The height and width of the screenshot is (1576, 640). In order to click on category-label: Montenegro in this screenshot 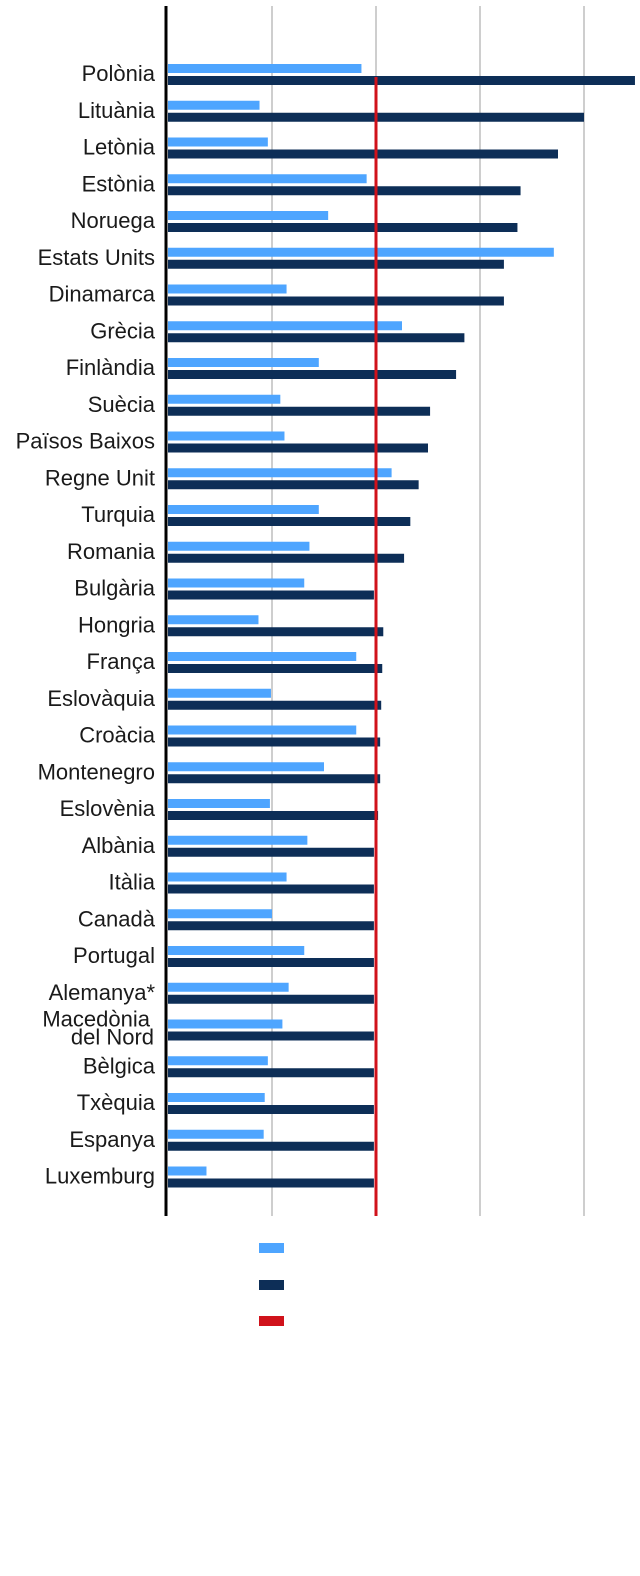, I will do `click(96, 771)`.